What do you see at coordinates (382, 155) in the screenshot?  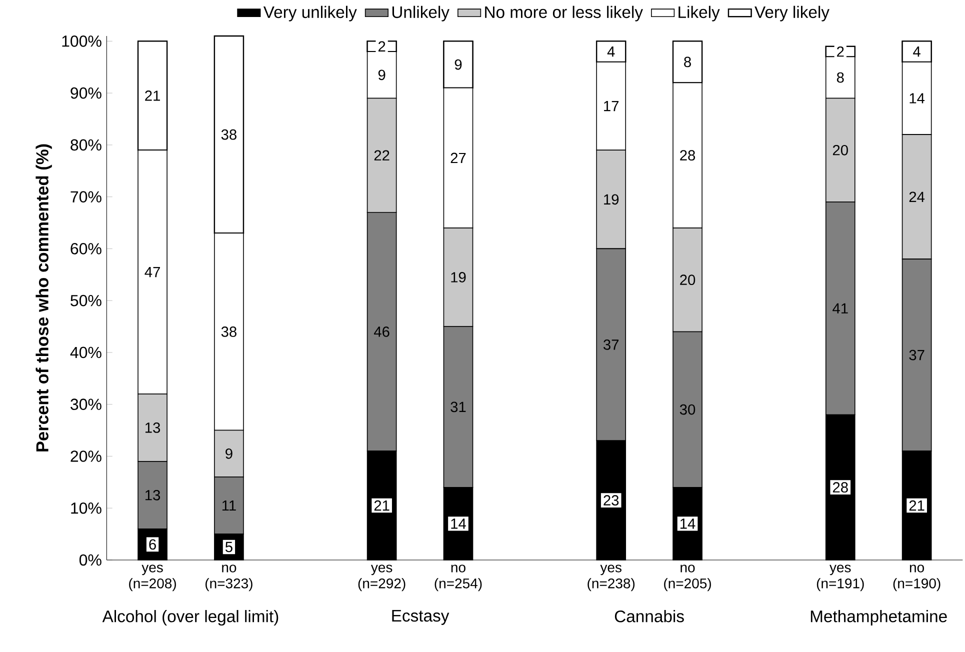 I see `data-label: 22` at bounding box center [382, 155].